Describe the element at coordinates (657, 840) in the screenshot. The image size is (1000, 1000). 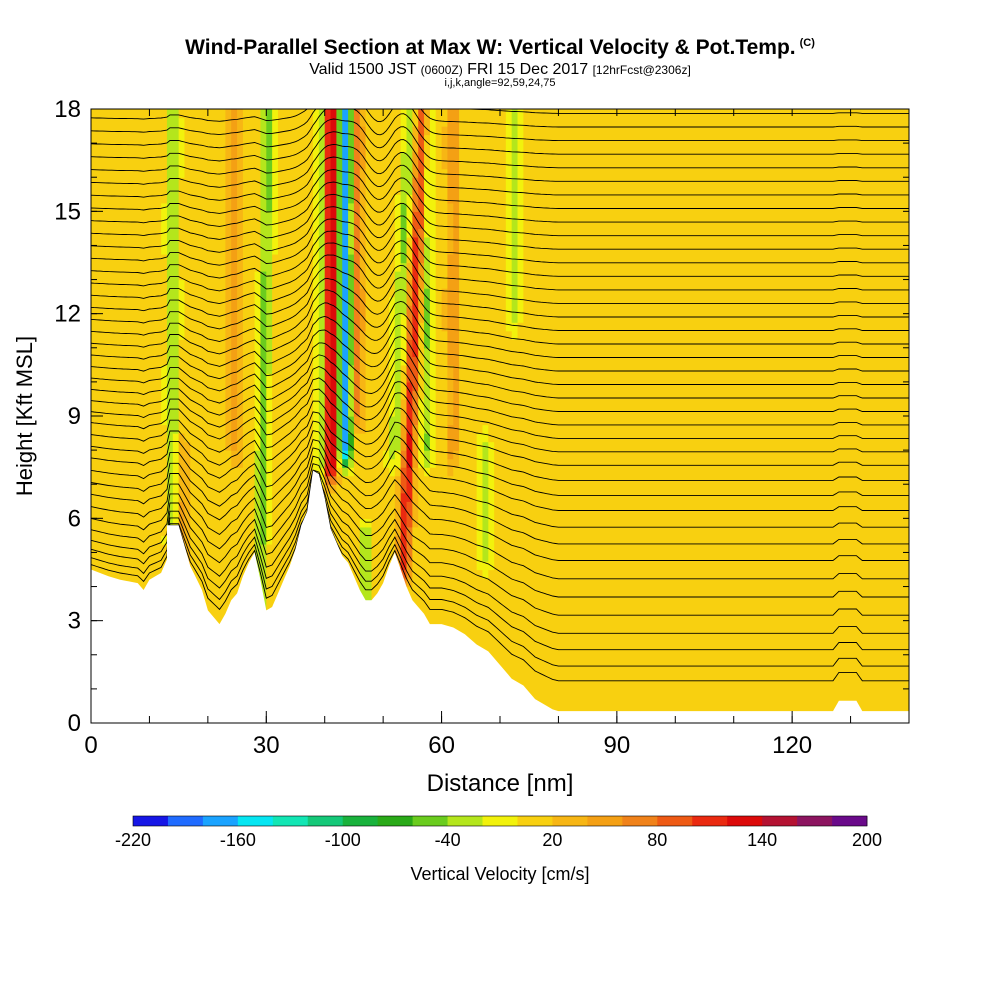
I see `colorbar-tick-label: 80` at that location.